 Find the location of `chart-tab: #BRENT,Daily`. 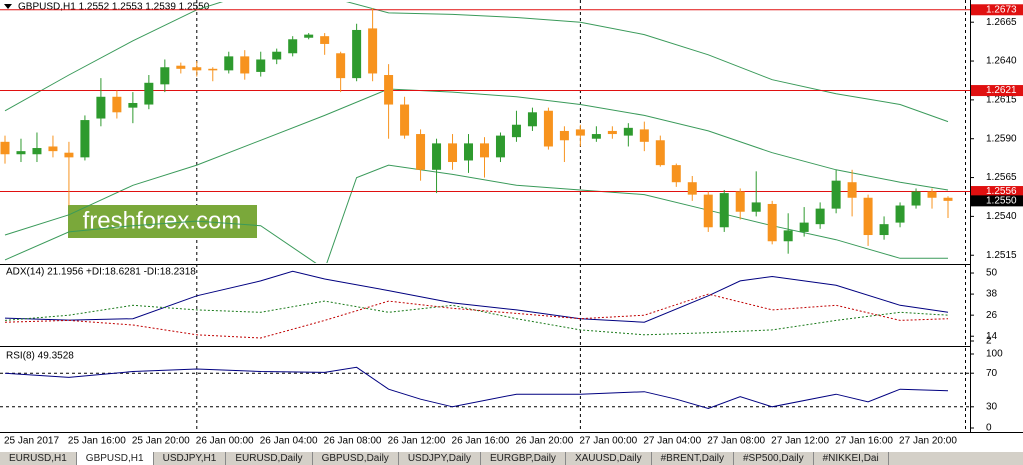

chart-tab: #BRENT,Daily is located at coordinates (693, 458).